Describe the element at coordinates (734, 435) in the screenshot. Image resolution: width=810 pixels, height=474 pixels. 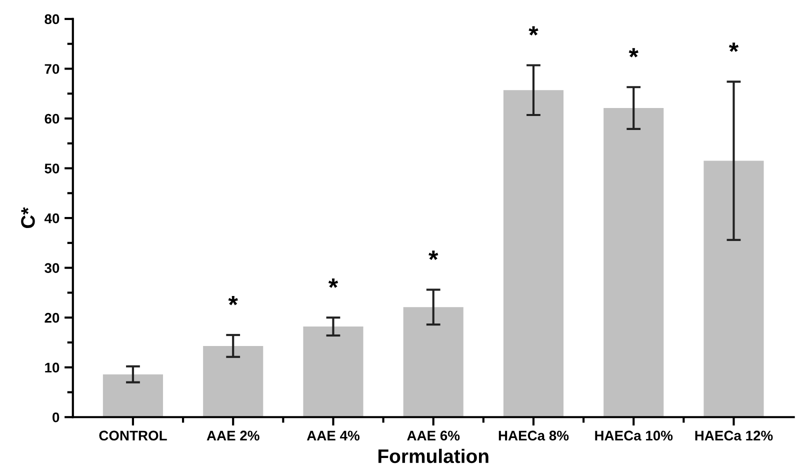
I see `x-tick-label: HAECa 12%` at that location.